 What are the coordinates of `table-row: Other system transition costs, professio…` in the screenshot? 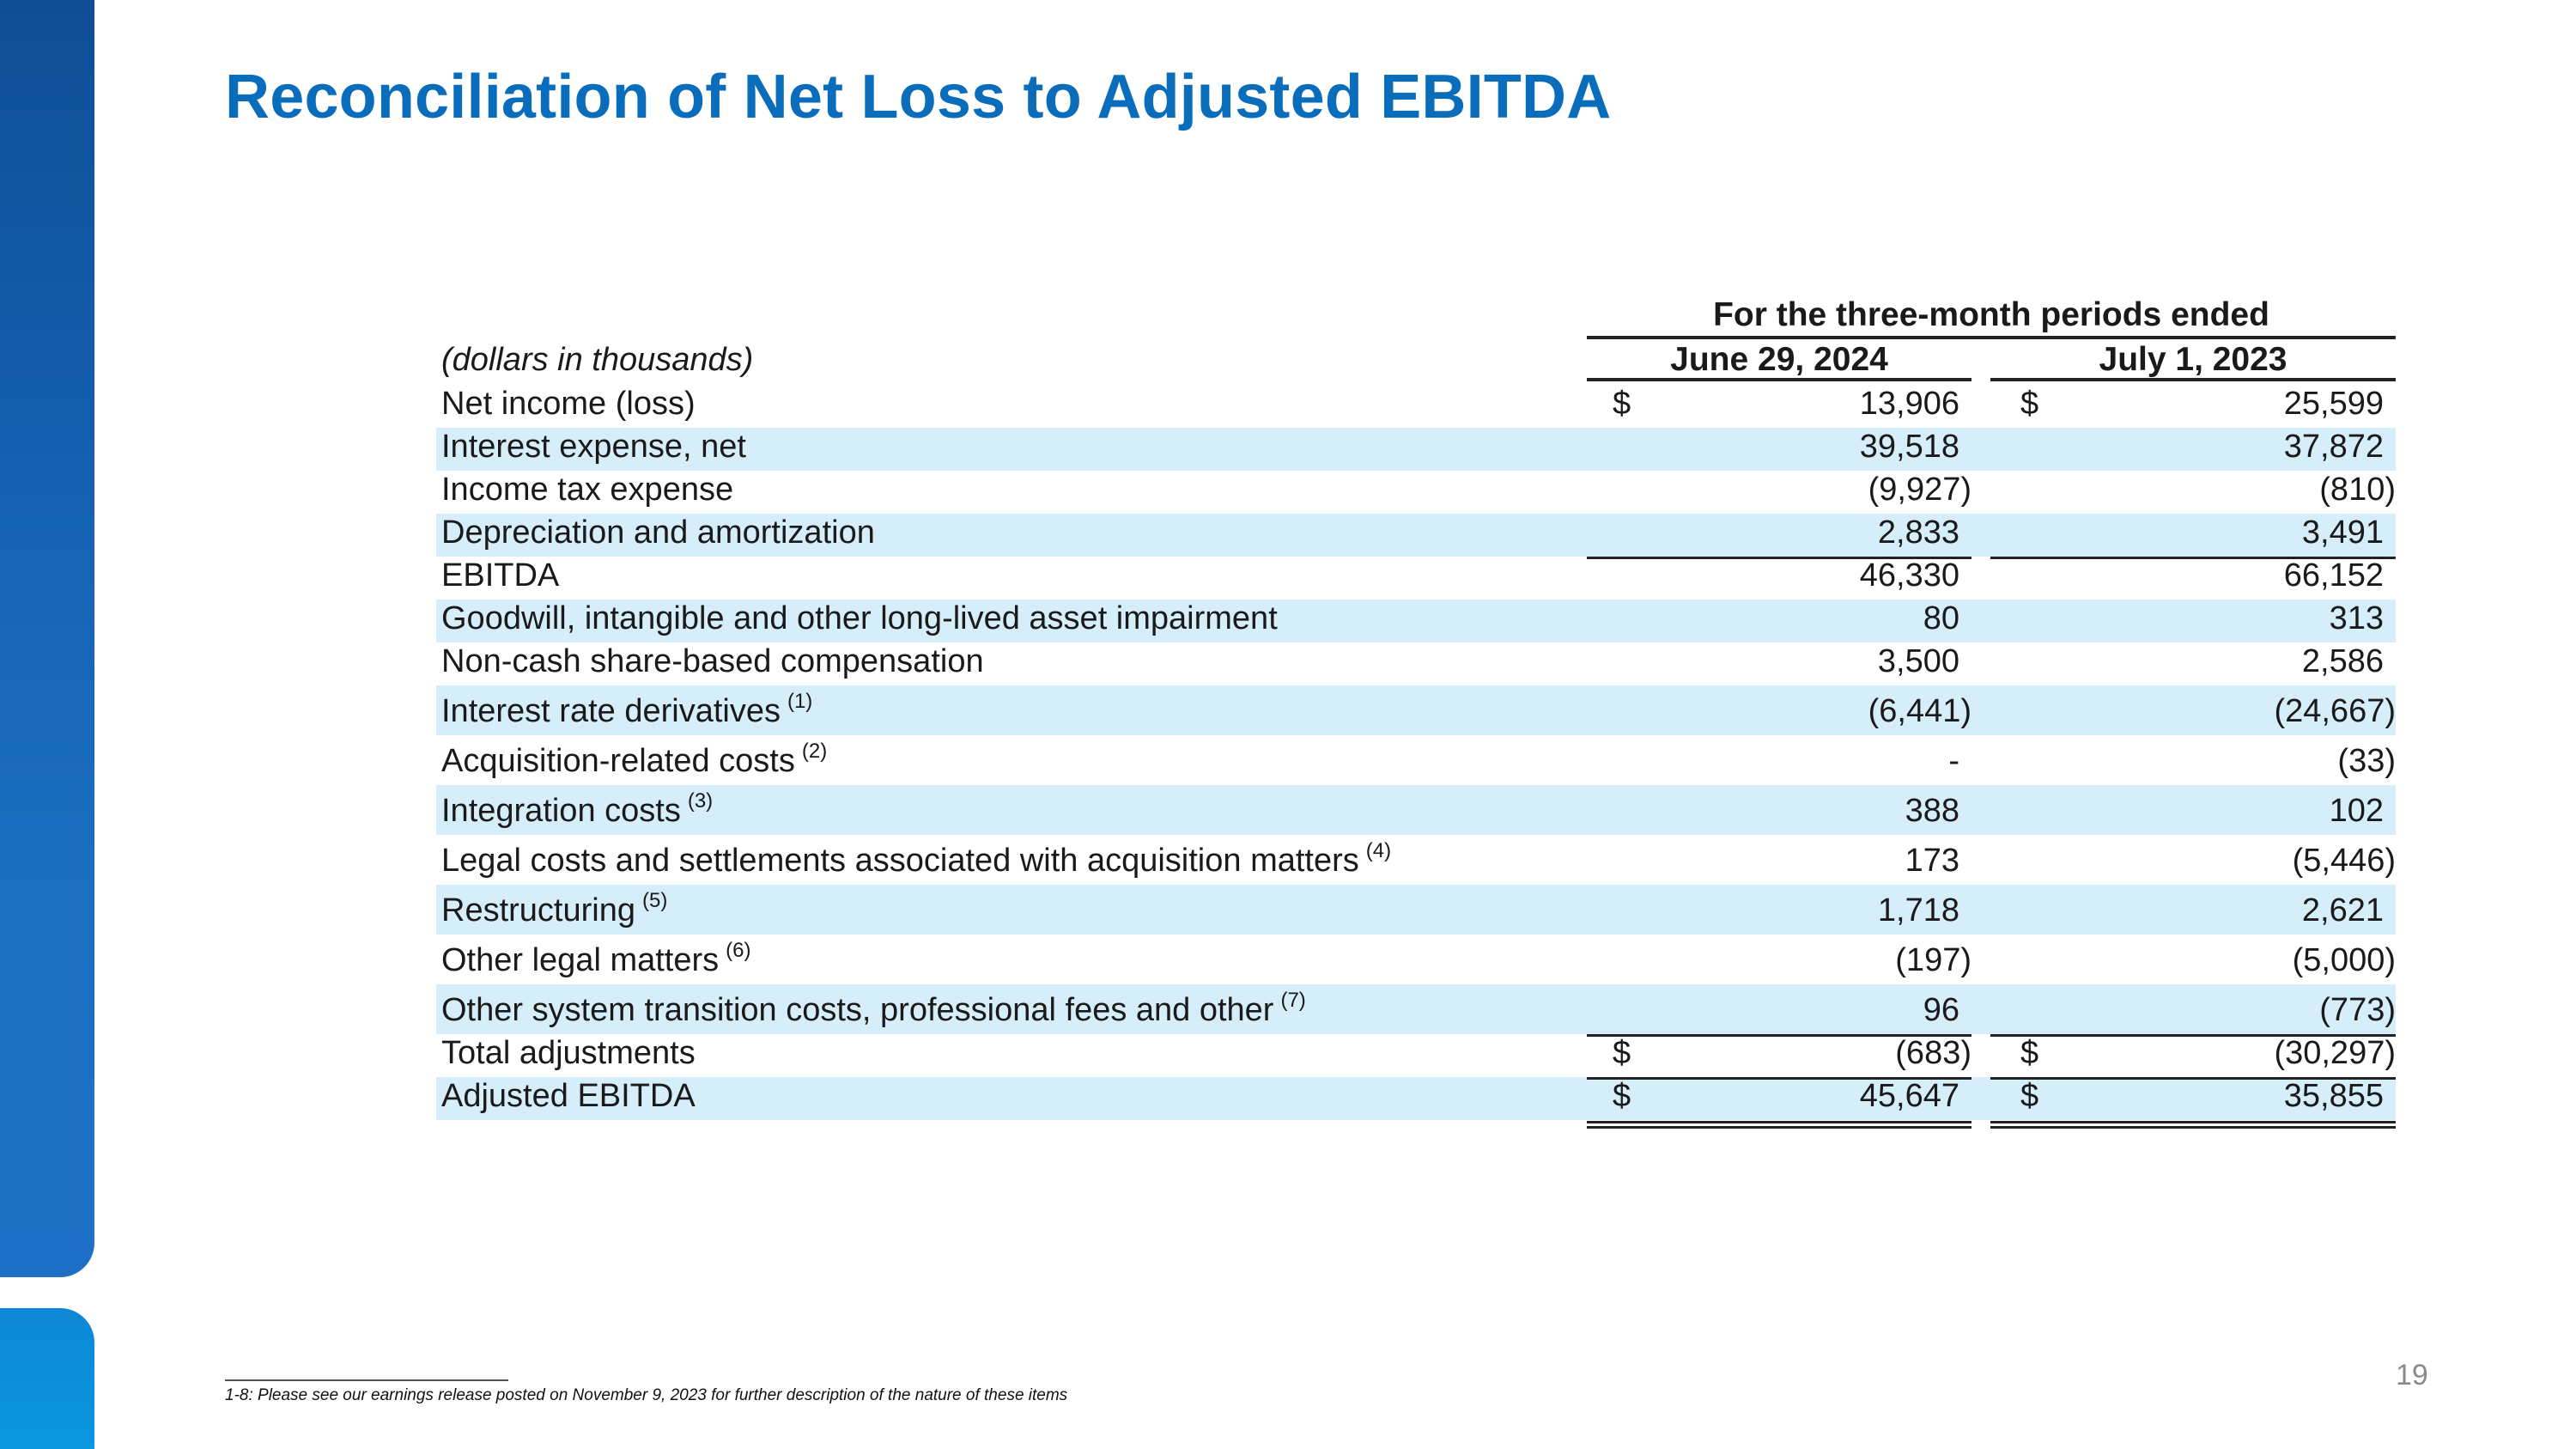 It's located at (1416, 1009).